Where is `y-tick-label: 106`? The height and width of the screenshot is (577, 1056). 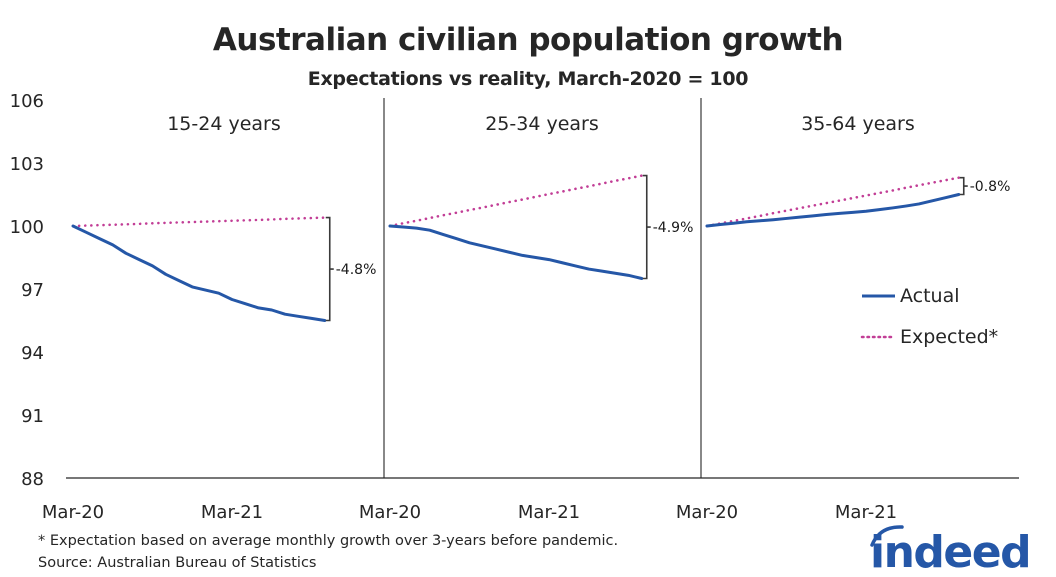
y-tick-label: 106 is located at coordinates (27, 101).